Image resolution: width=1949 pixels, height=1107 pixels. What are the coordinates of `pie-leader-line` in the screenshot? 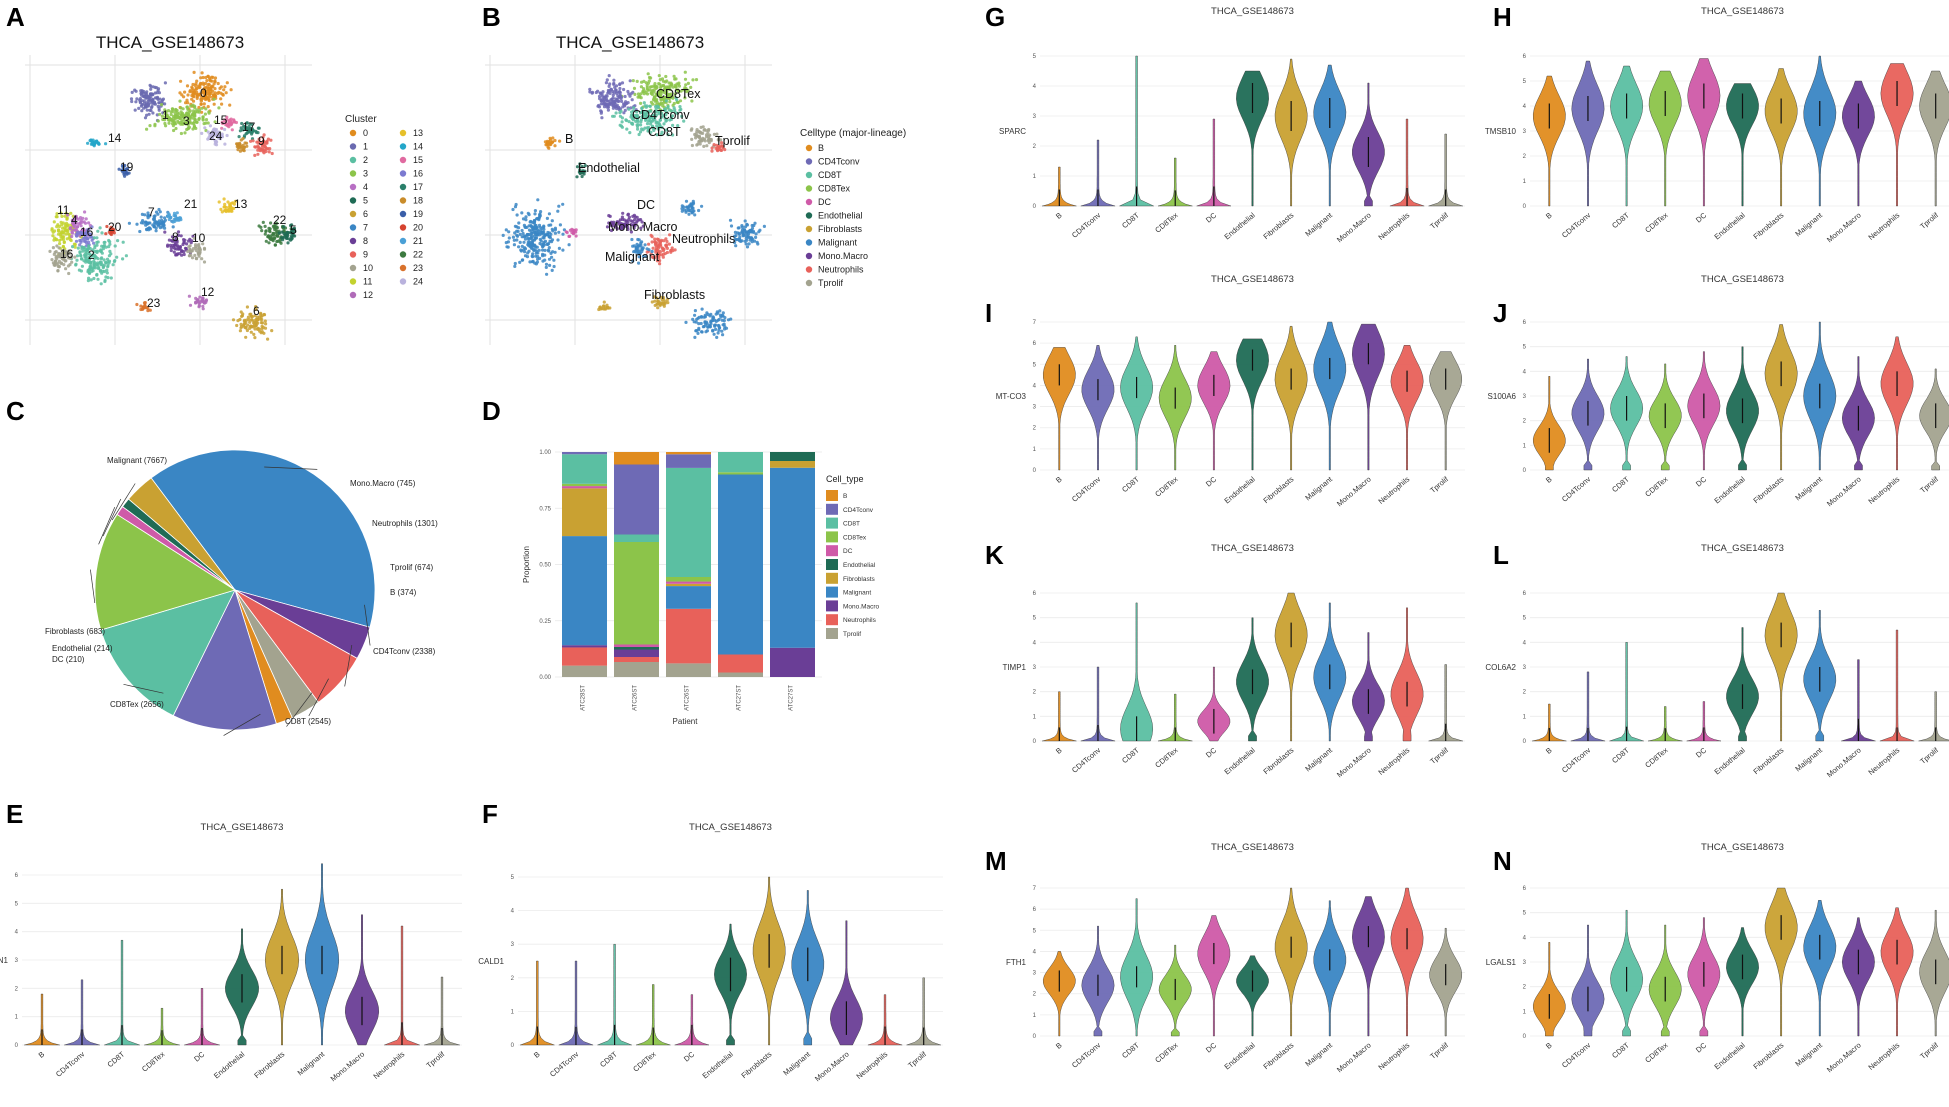 It's located at (348, 665).